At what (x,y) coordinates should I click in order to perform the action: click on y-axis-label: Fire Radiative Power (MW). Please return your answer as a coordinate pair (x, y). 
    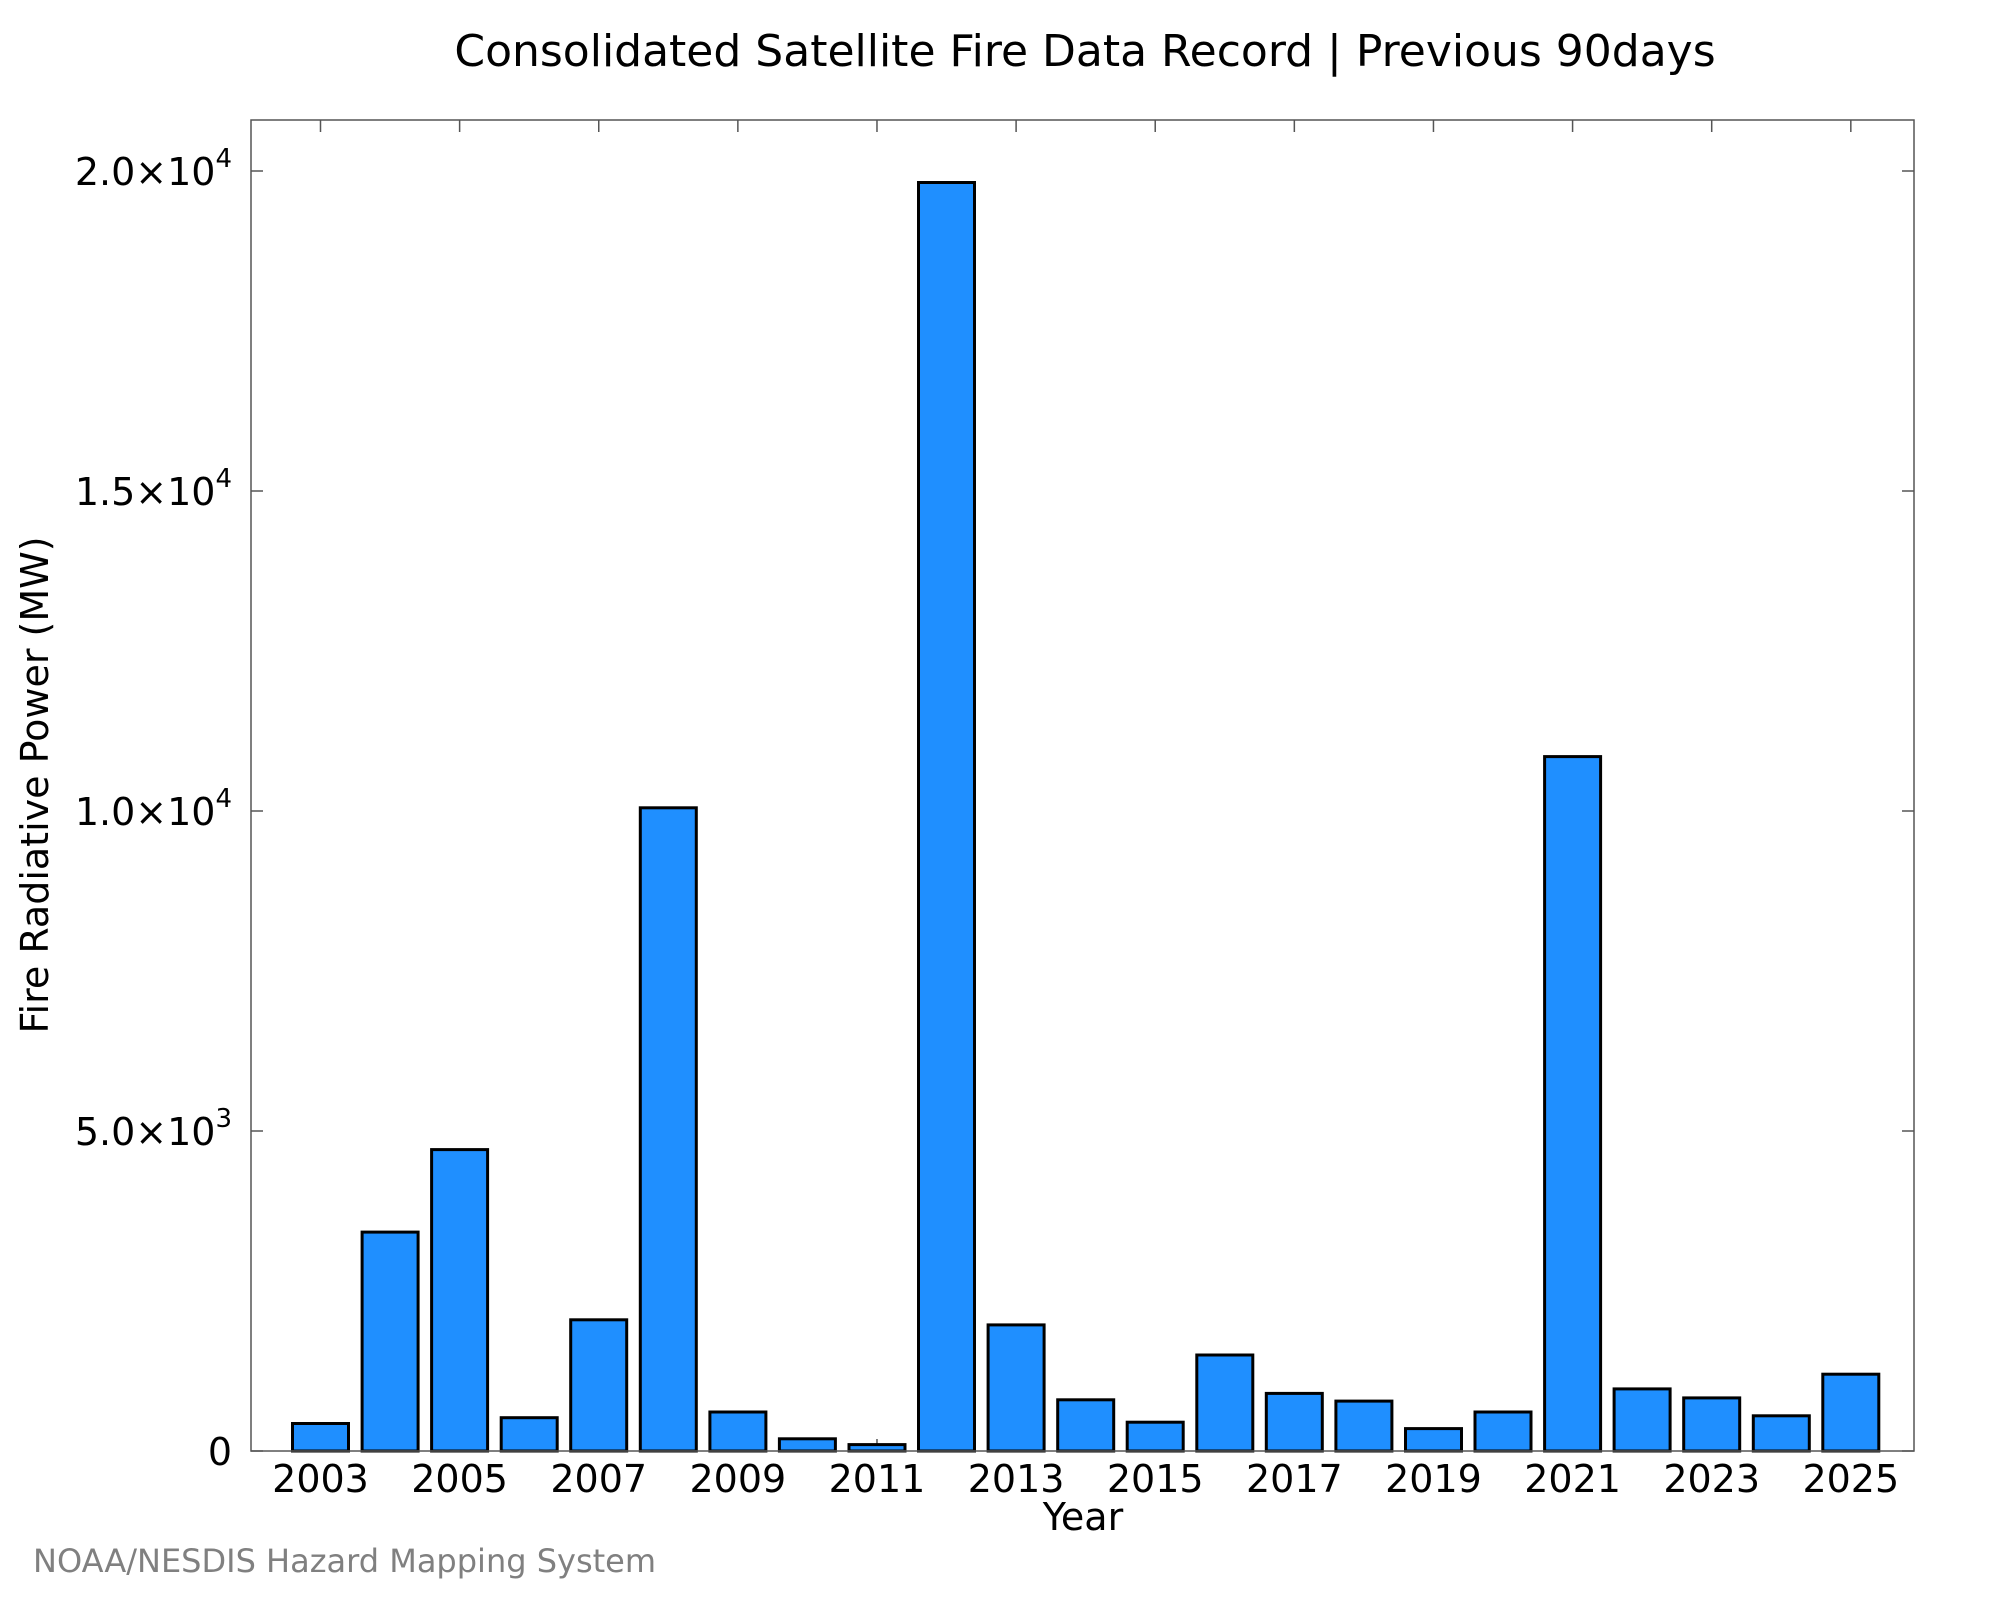
    Looking at the image, I should click on (35, 784).